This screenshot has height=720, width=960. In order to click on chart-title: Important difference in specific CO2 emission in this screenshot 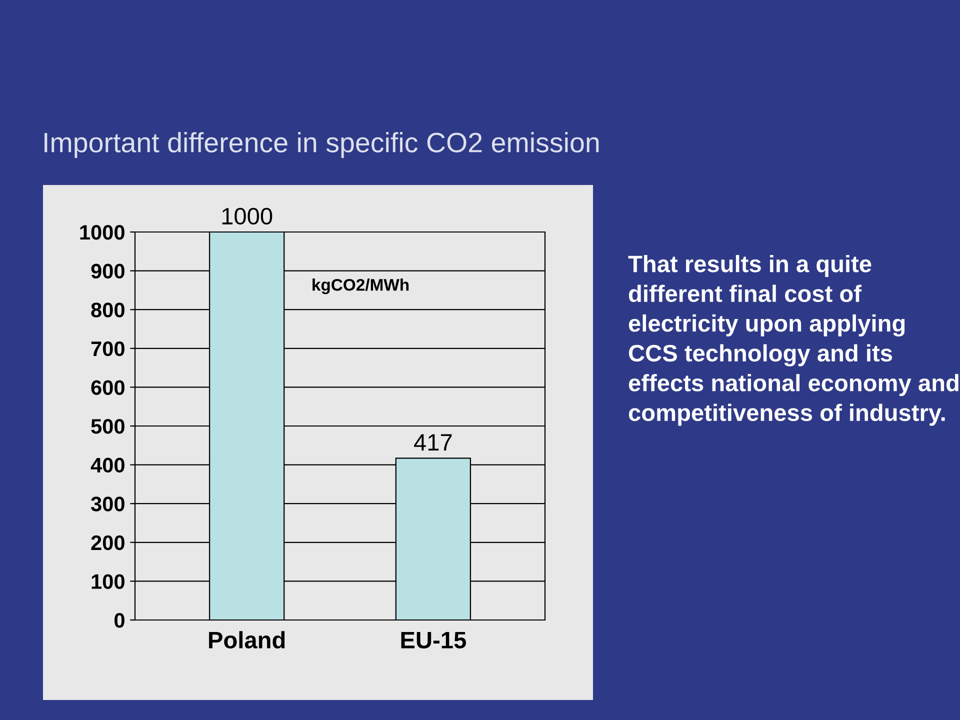, I will do `click(321, 145)`.